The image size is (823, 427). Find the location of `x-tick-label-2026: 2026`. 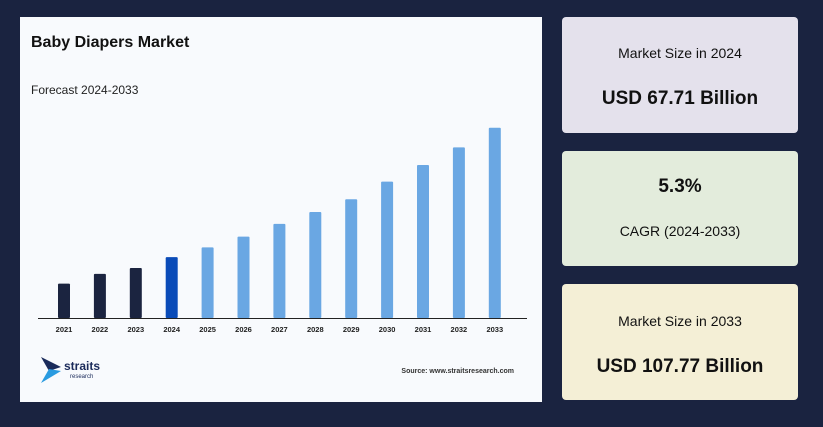

x-tick-label-2026: 2026 is located at coordinates (243, 329).